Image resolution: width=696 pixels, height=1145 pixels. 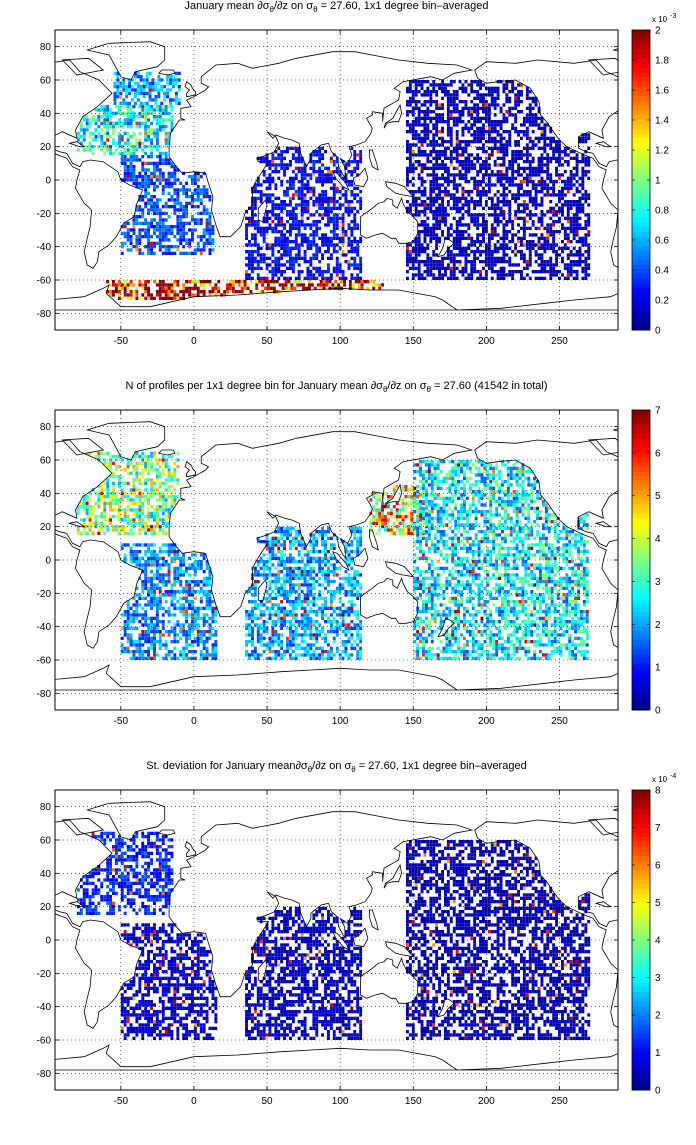 I want to click on colorbar-tick-label: 1.2, so click(x=662, y=151).